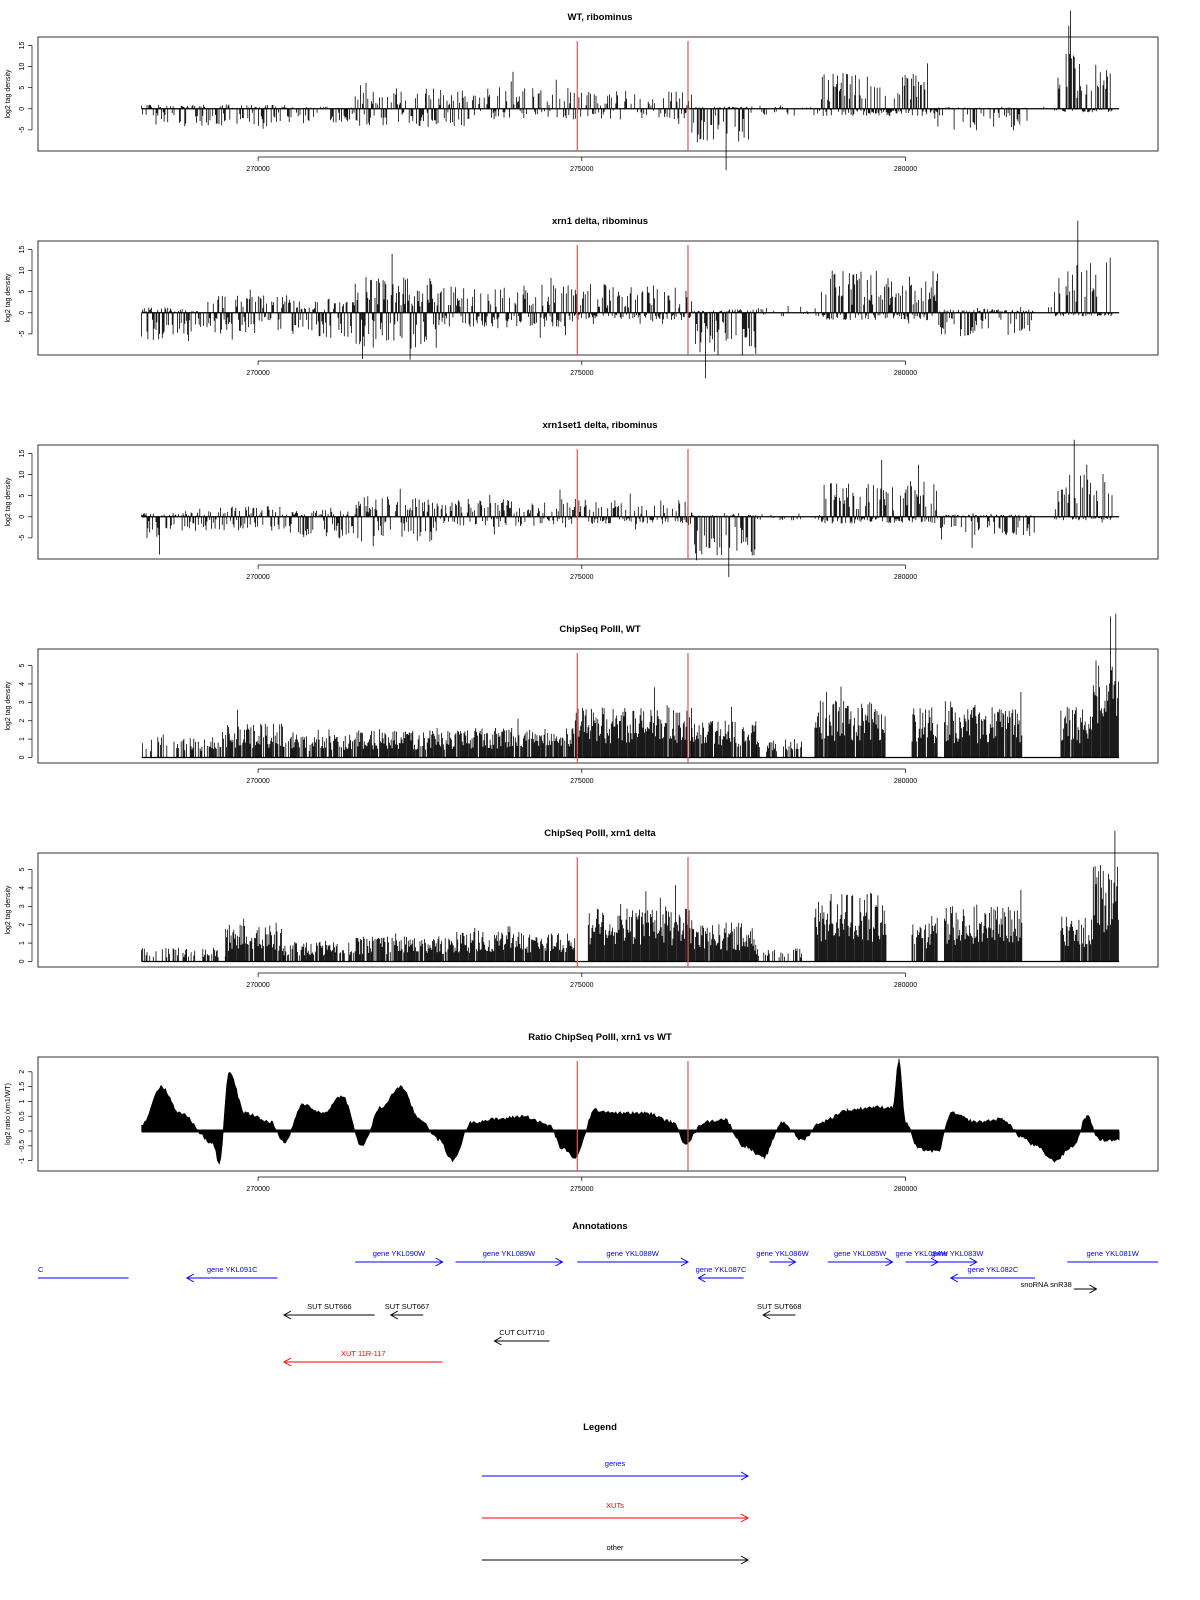 The height and width of the screenshot is (1600, 1200). Describe the element at coordinates (782, 1253) in the screenshot. I see `feature-label: gene YKL086W` at that location.